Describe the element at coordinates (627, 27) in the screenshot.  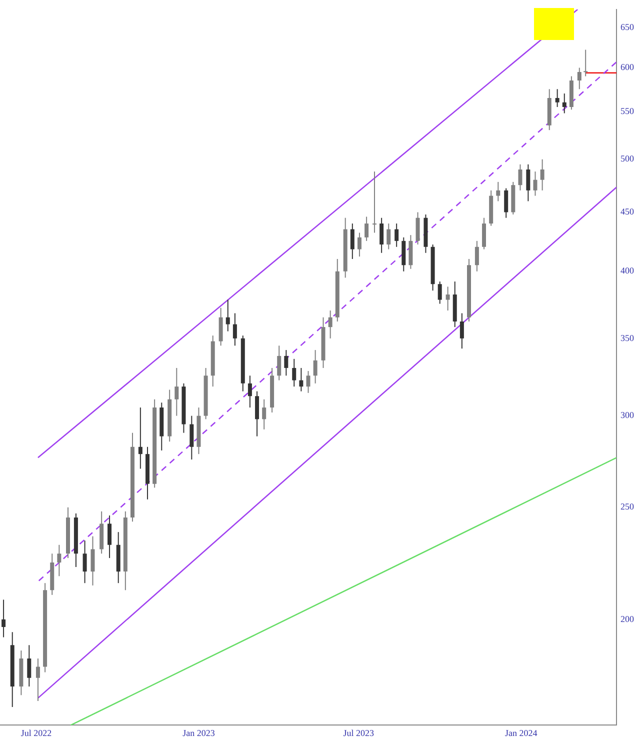
I see `y-tick-label: 650` at that location.